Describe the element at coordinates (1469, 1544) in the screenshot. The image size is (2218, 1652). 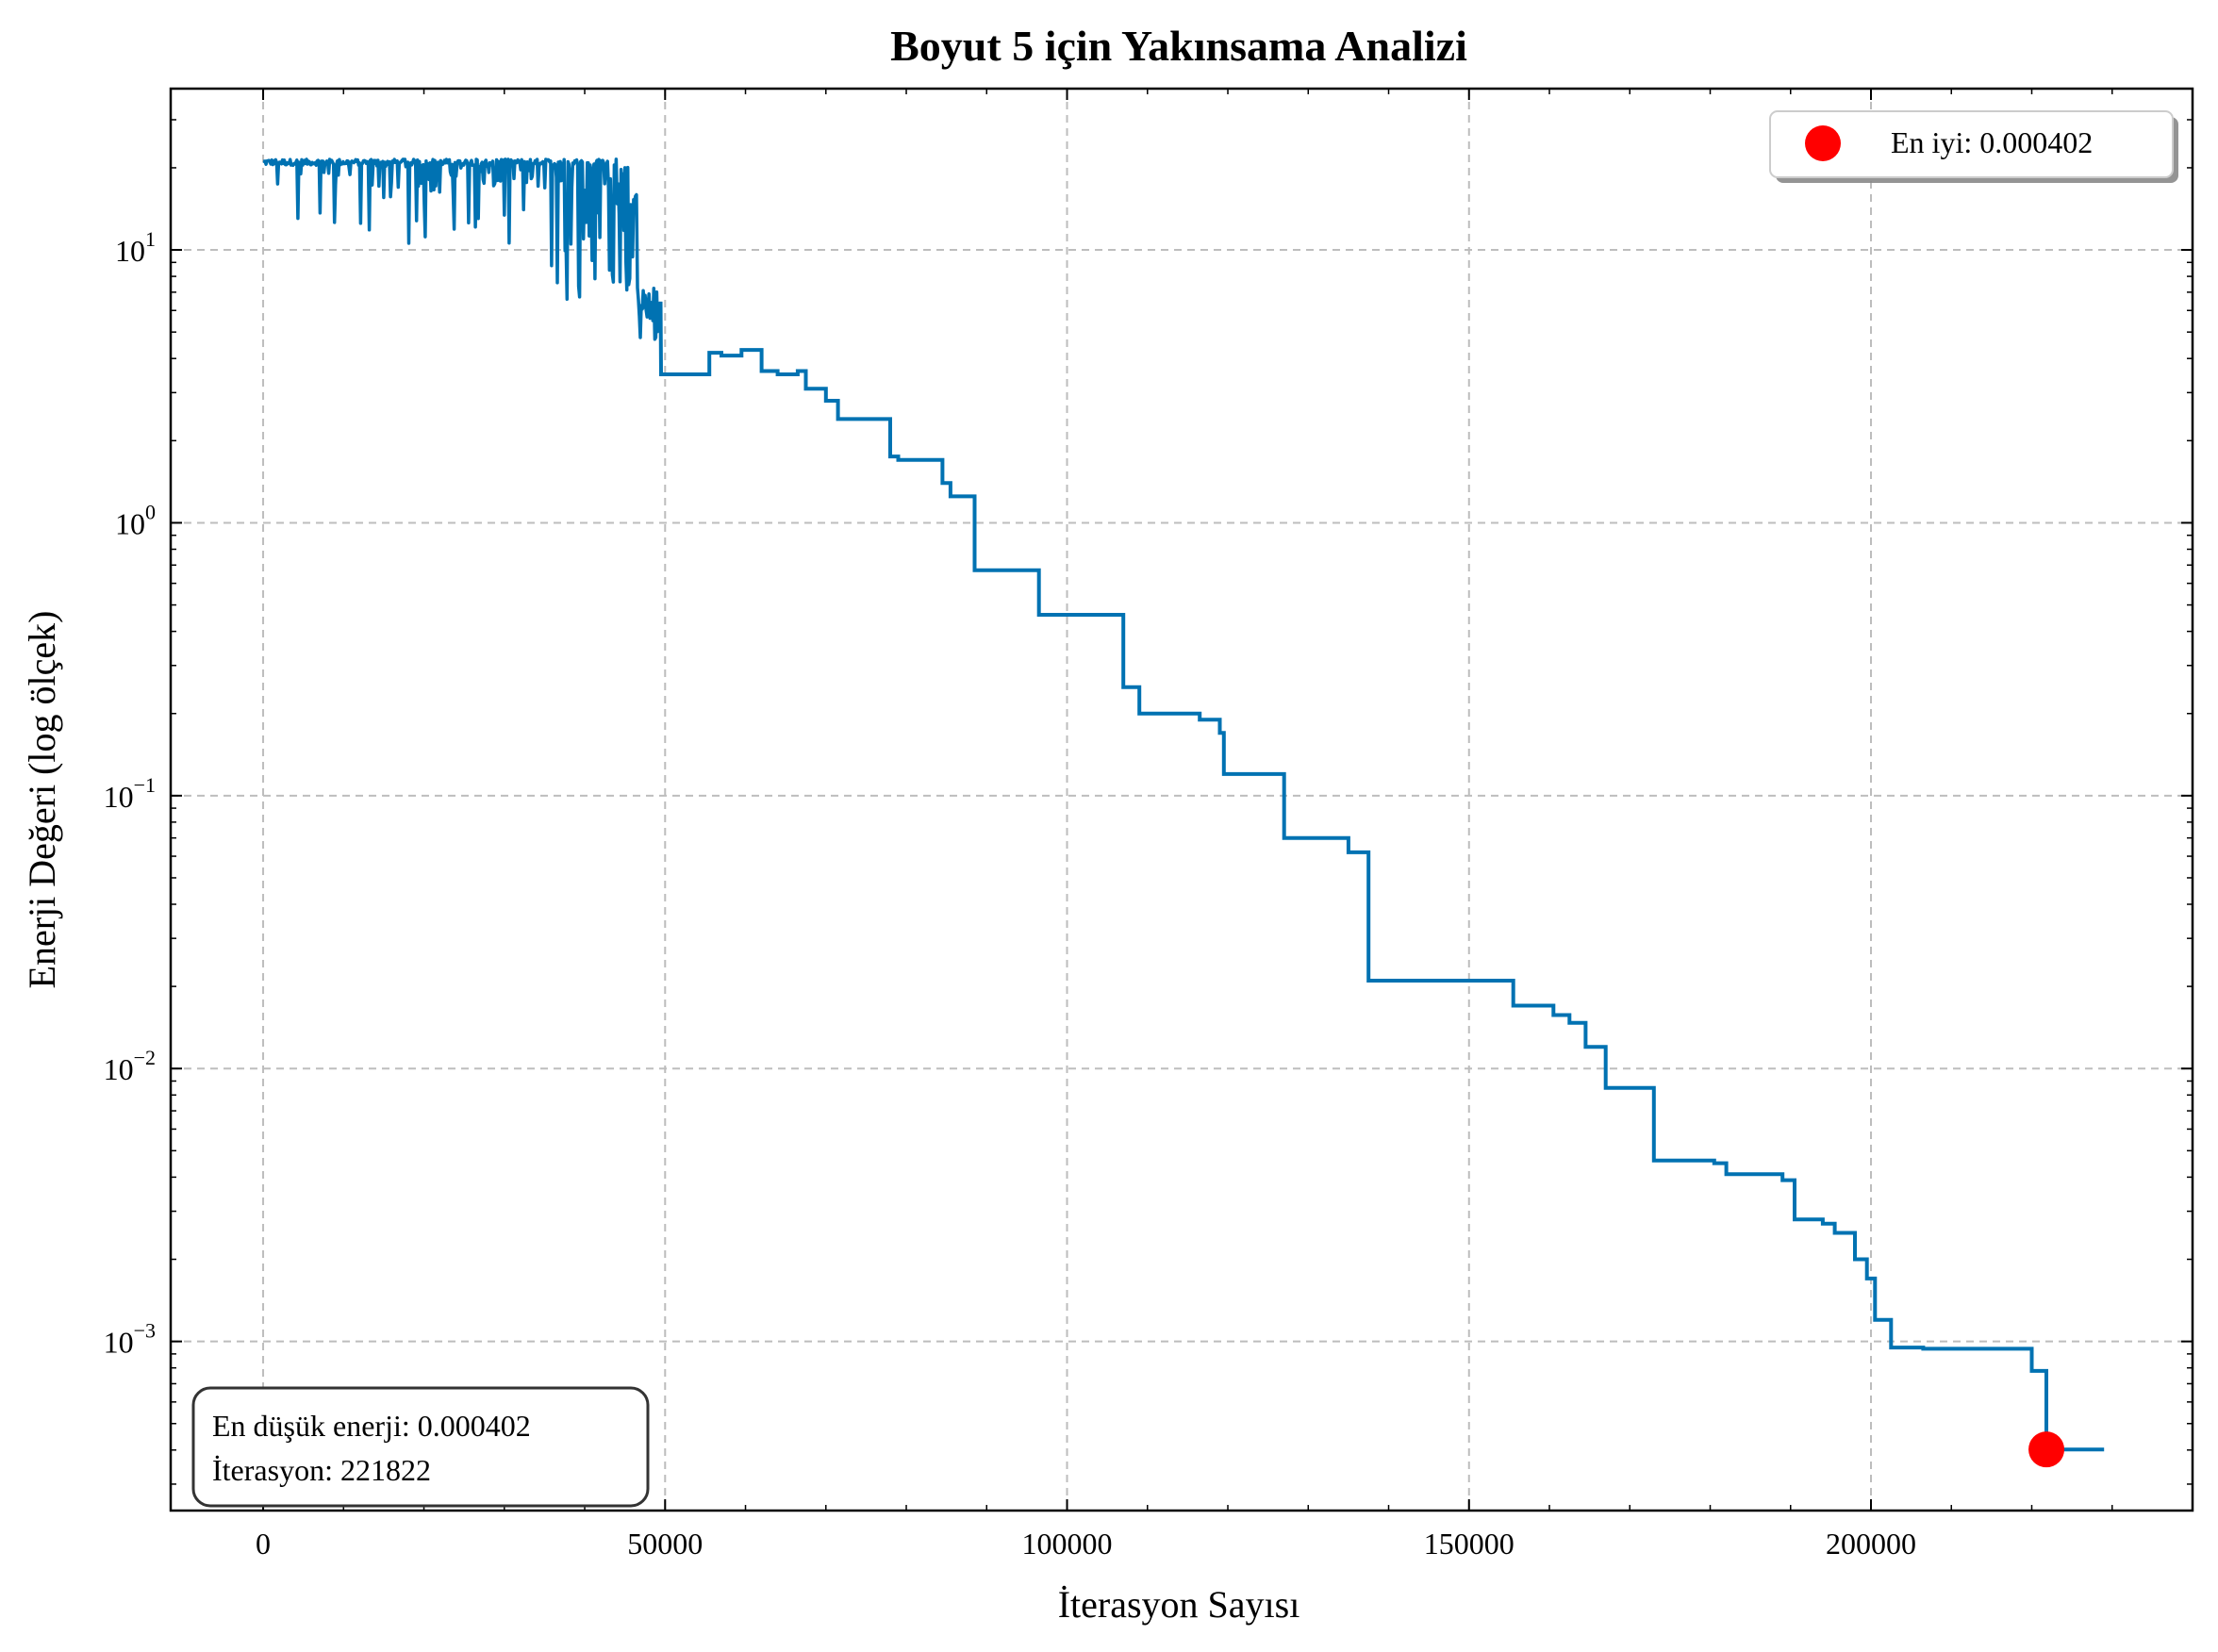
I see `x-tick-label: 150000` at that location.